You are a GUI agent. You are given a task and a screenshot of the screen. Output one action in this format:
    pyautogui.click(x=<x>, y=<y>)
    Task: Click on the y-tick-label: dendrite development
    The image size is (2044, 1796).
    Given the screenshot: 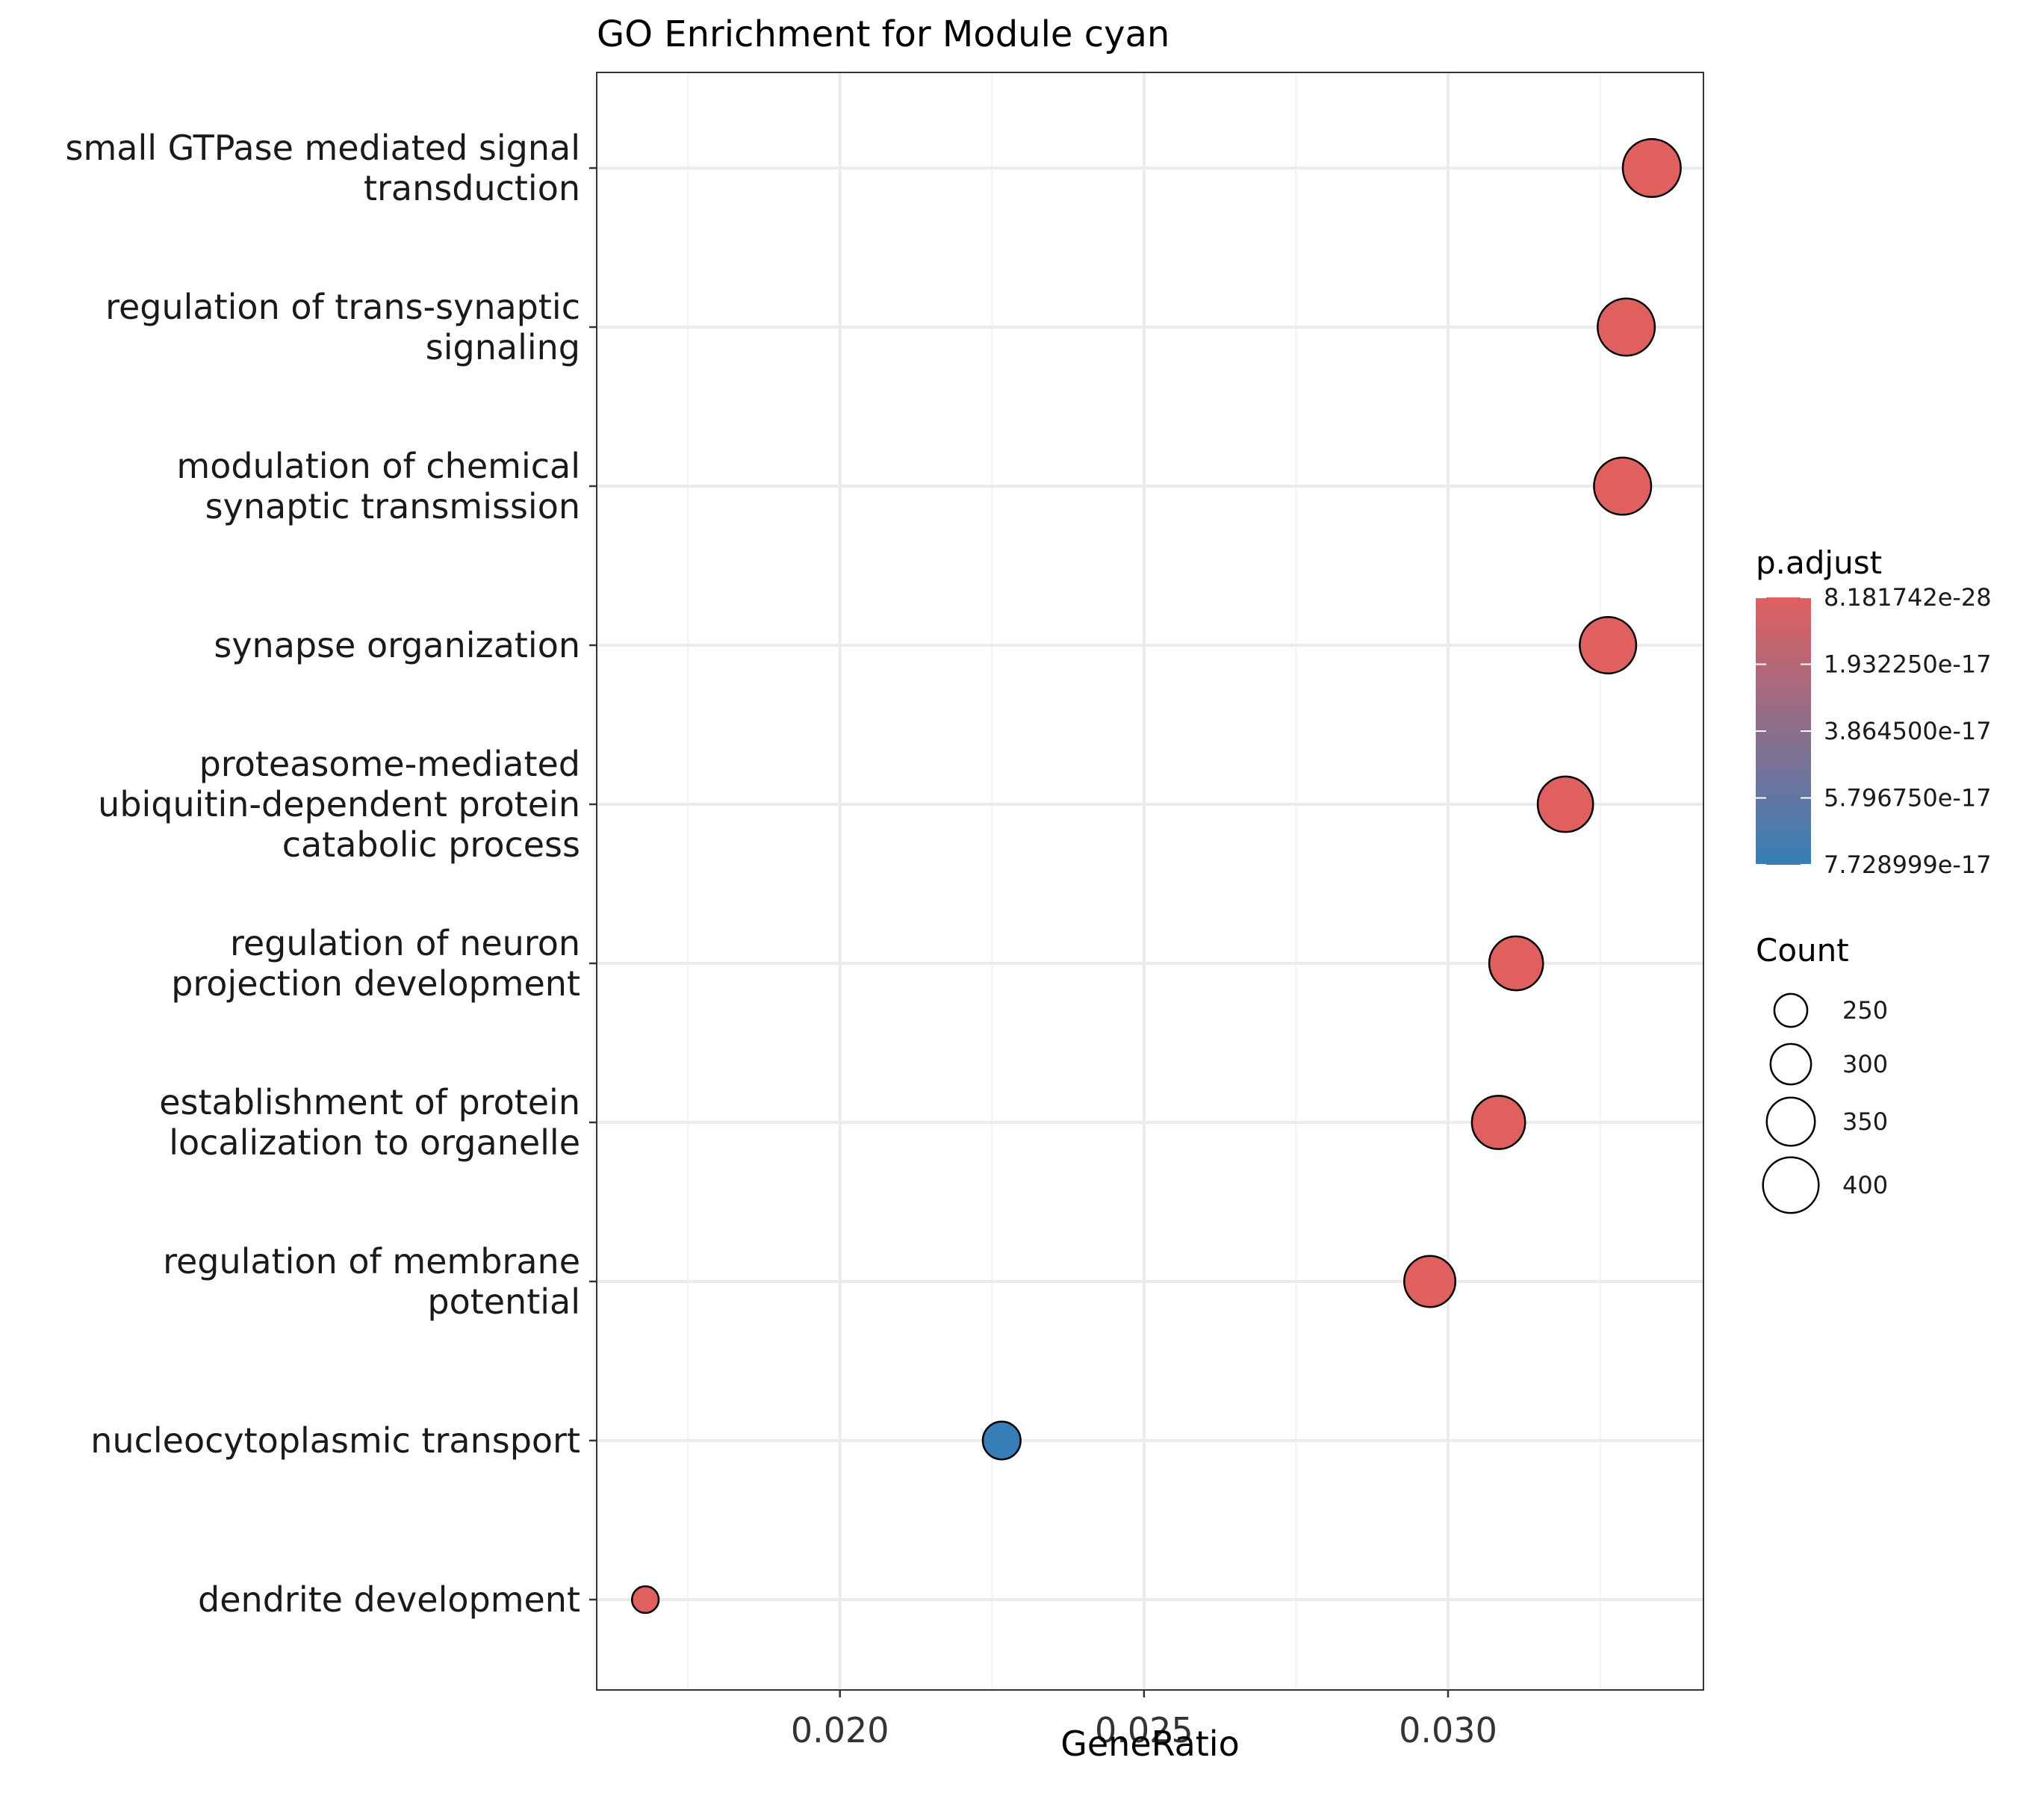 What is the action you would take?
    pyautogui.click(x=389, y=1599)
    